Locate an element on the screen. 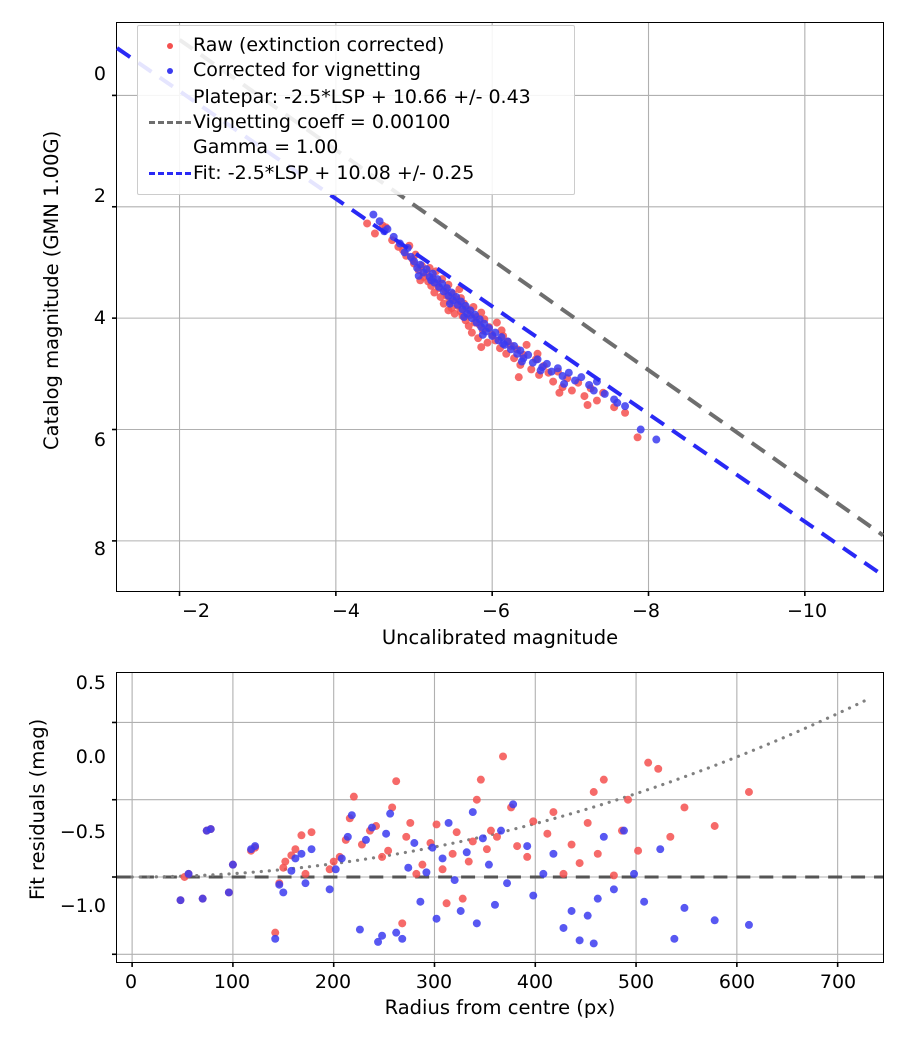 The height and width of the screenshot is (1050, 900). legend-label-raw: Raw (extinction corrected) is located at coordinates (319, 45).